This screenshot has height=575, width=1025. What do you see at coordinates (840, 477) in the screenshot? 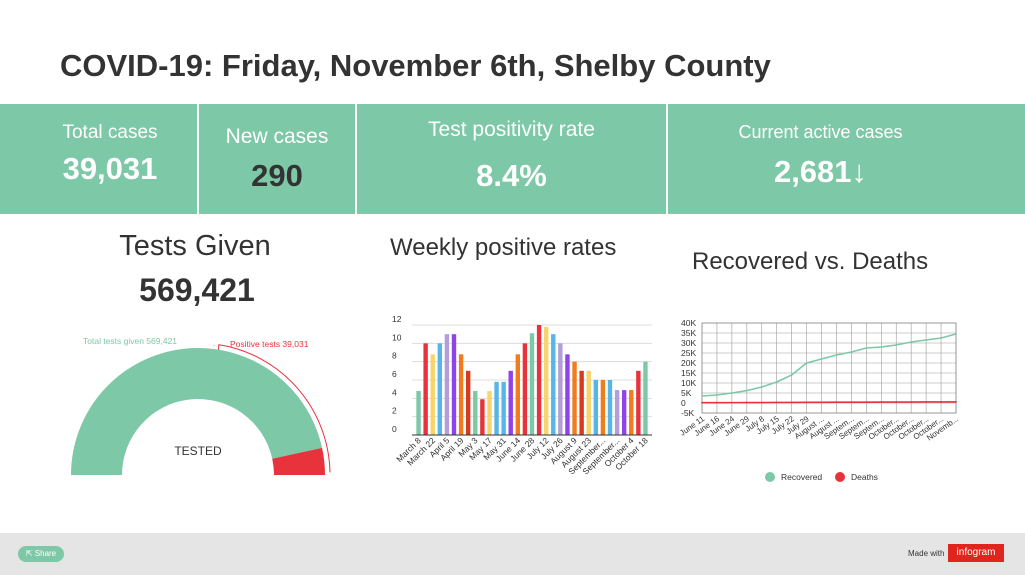
I see `legend-marker-deaths` at bounding box center [840, 477].